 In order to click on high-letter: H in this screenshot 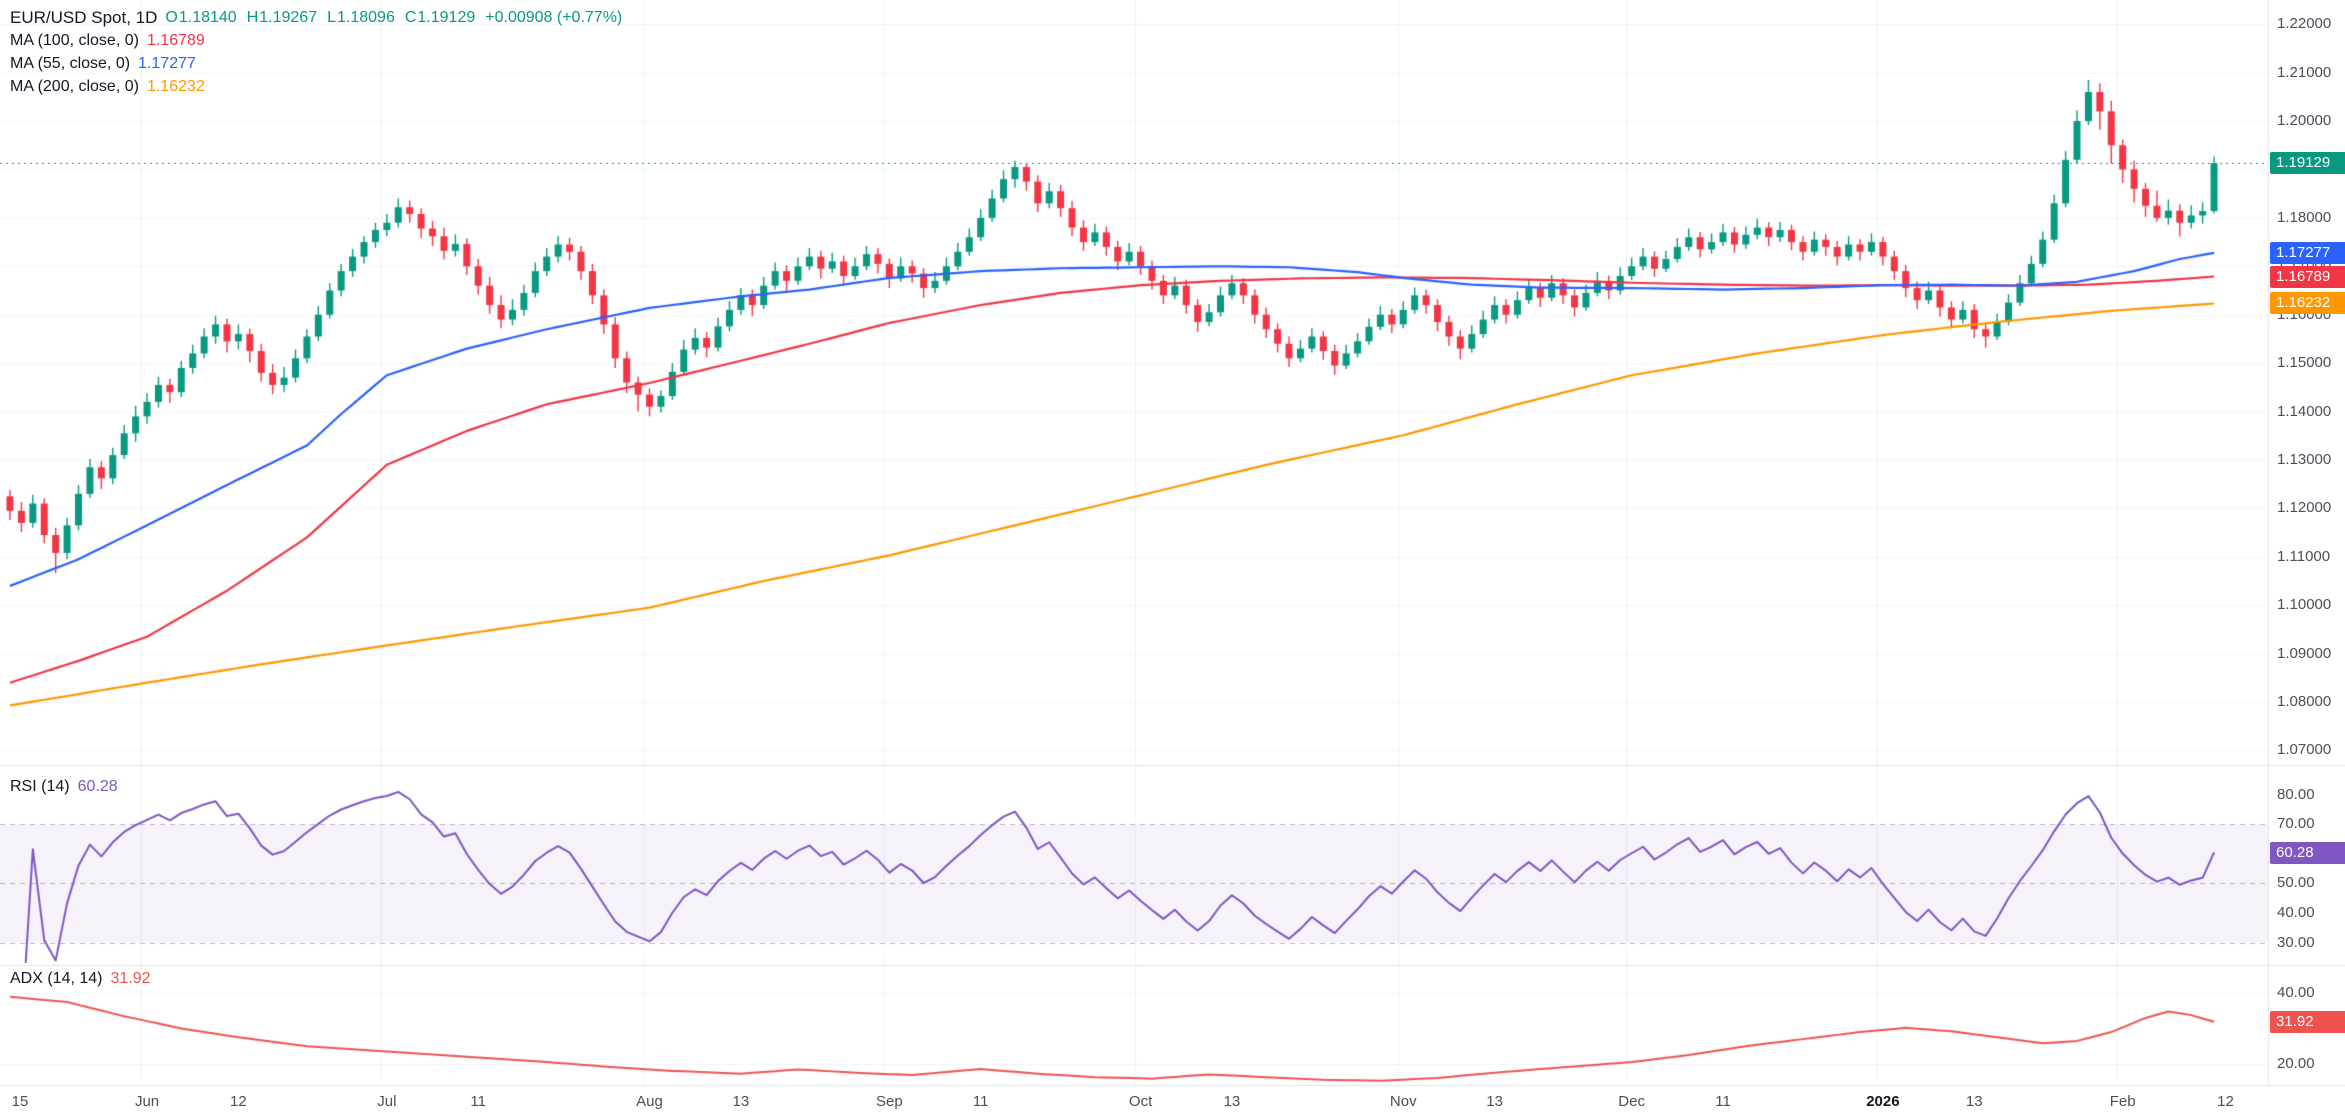, I will do `click(252, 17)`.